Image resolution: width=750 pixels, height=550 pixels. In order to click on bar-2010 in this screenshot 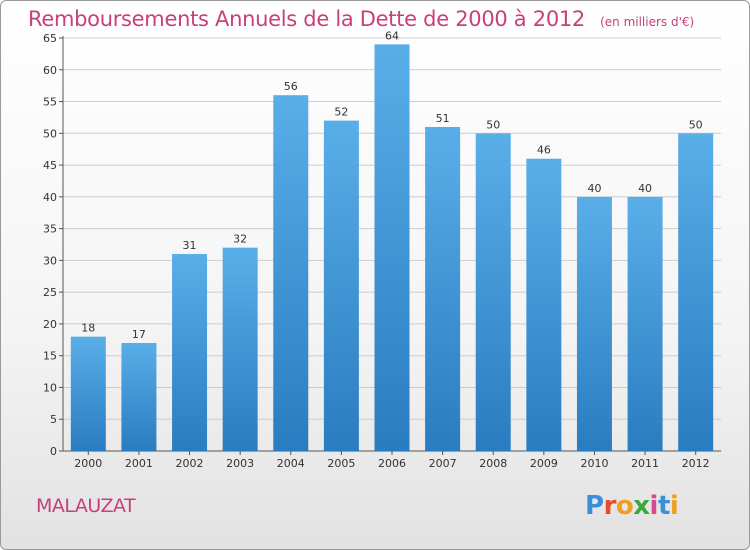, I will do `click(594, 323)`.